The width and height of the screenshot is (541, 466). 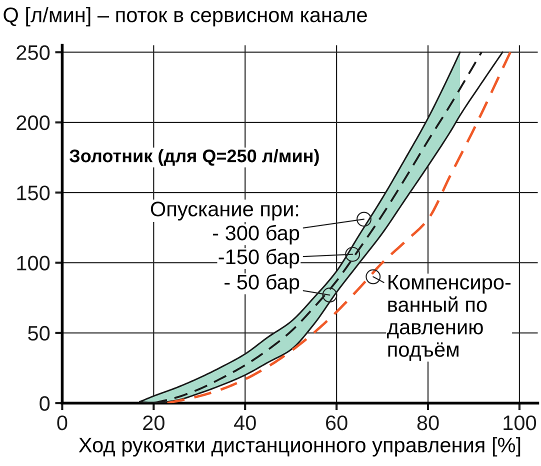 I want to click on x-tick-label: 0, so click(x=62, y=422).